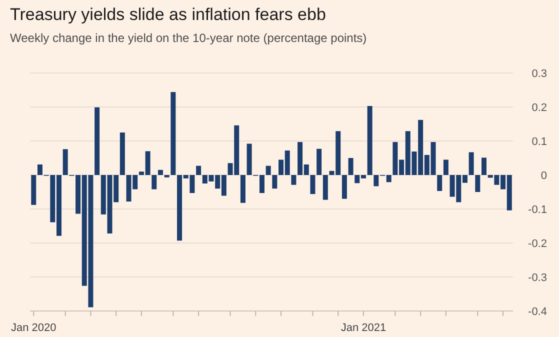 Image resolution: width=559 pixels, height=337 pixels. I want to click on y-tick-label: -0.3, so click(537, 278).